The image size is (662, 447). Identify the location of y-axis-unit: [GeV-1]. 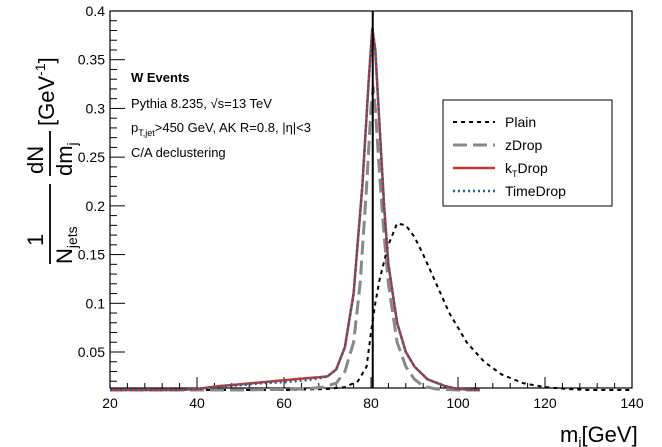
(45, 91).